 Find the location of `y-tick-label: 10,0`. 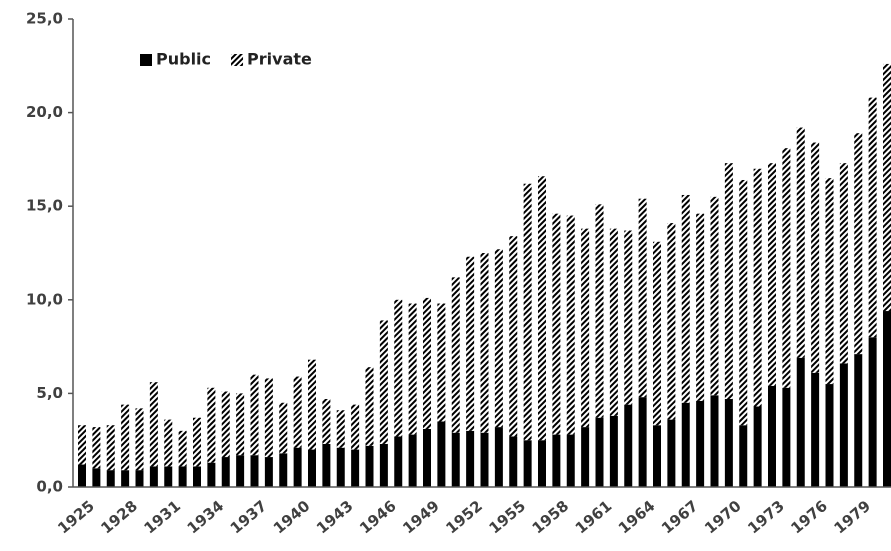

y-tick-label: 10,0 is located at coordinates (44, 299).